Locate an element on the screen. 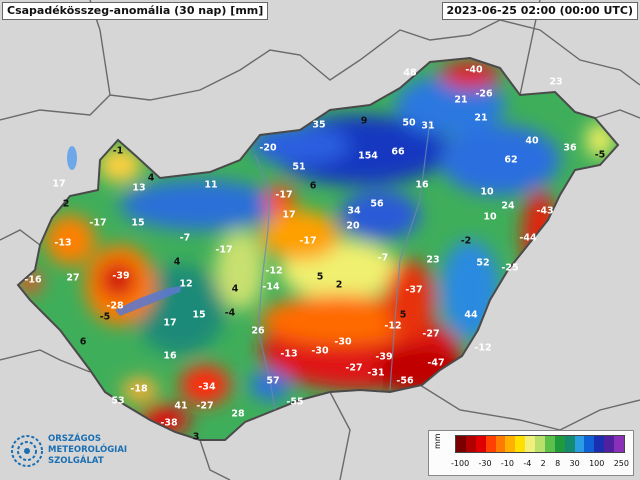  anomaly-value-label: -47 is located at coordinates (435, 363).